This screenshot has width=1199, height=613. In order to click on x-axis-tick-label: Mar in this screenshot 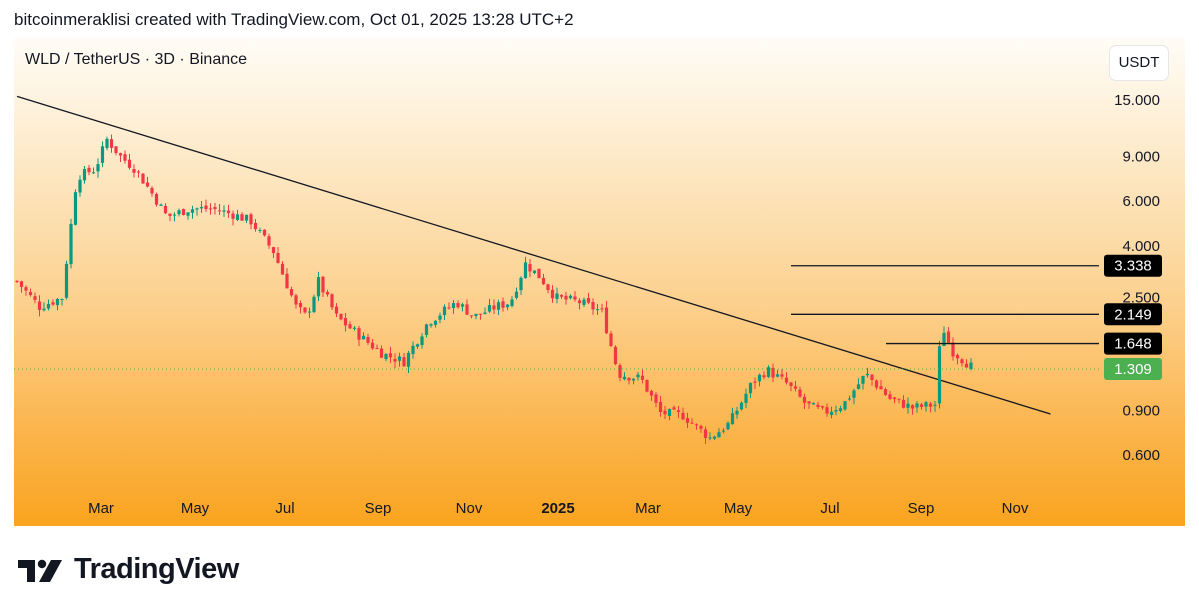, I will do `click(101, 508)`.